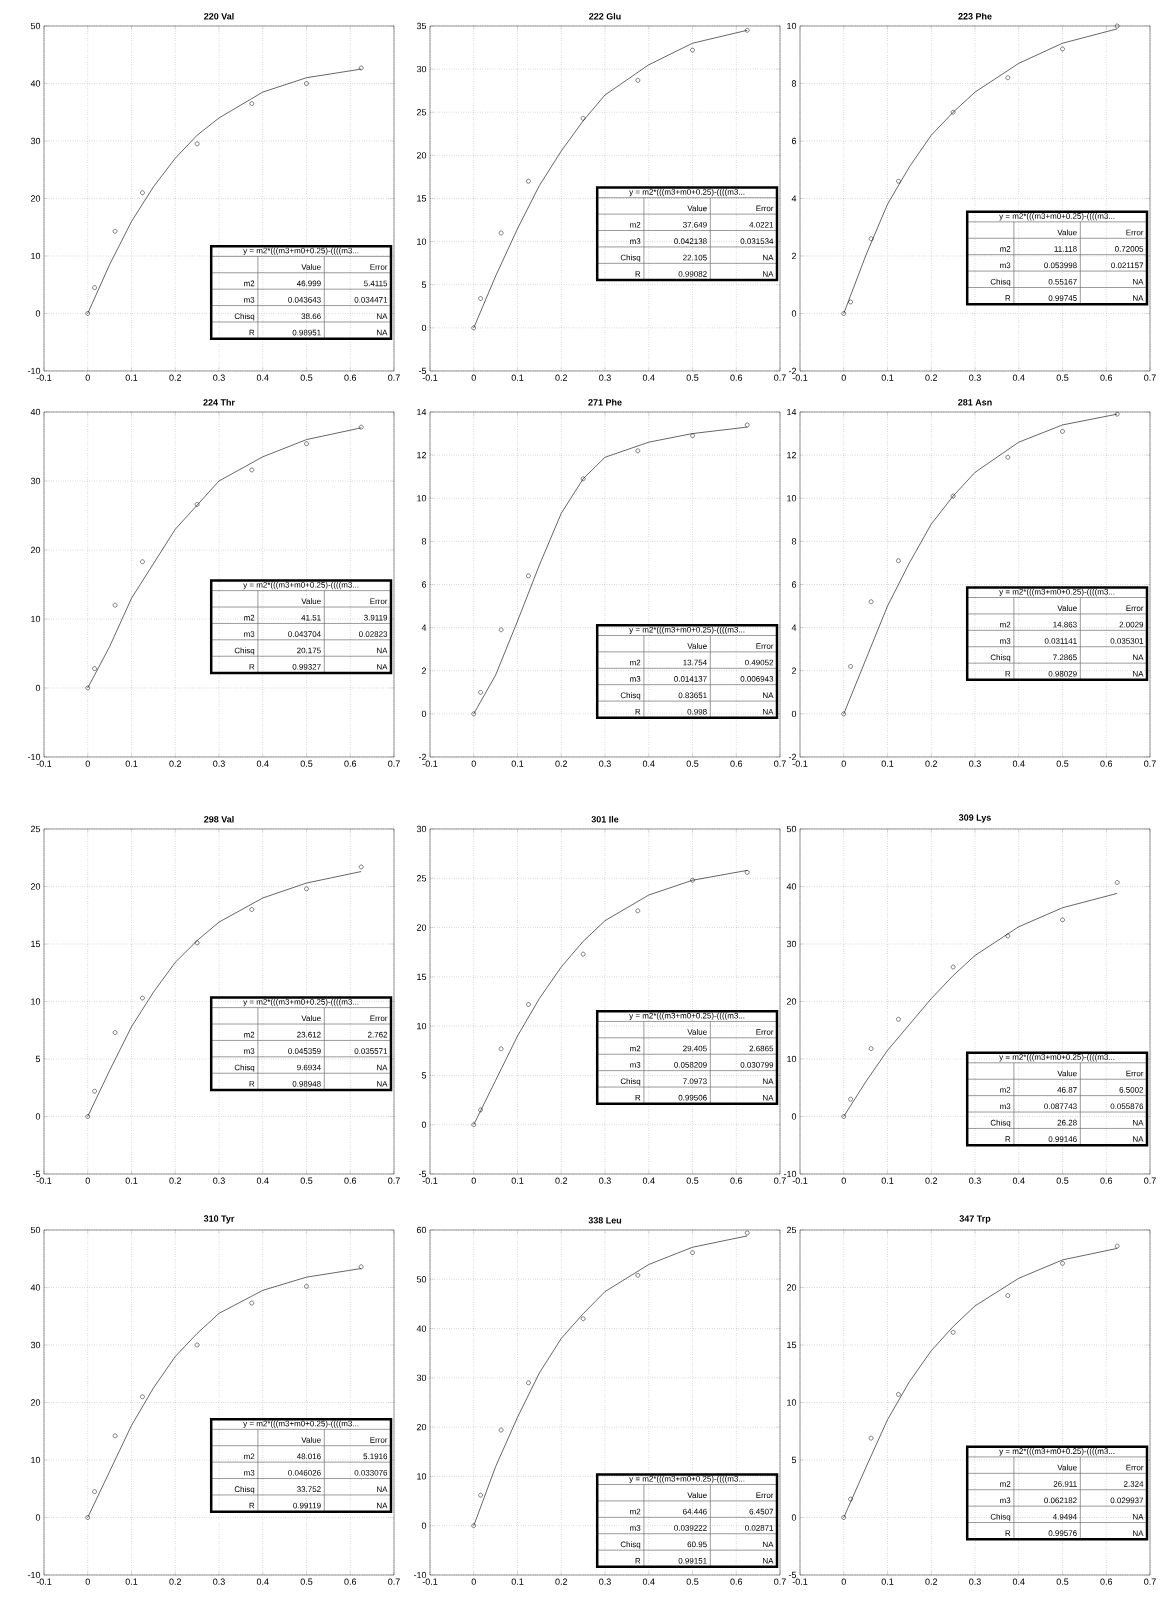  What do you see at coordinates (975, 16) in the screenshot?
I see `chart-title: 223 Phe` at bounding box center [975, 16].